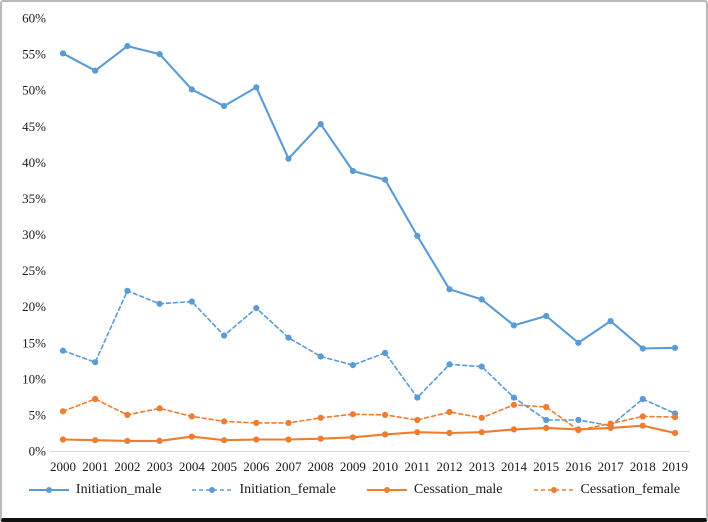  What do you see at coordinates (514, 466) in the screenshot?
I see `x-axis-tick-label: 2014` at bounding box center [514, 466].